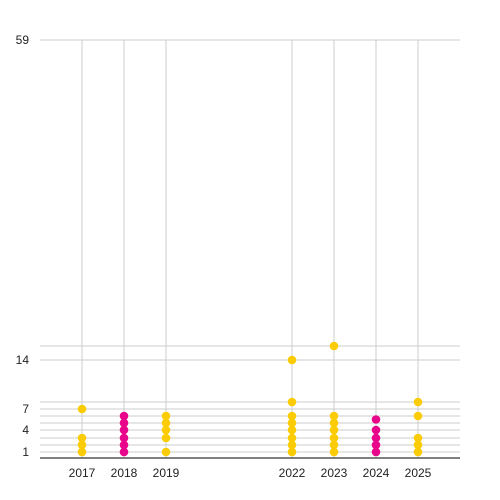 The image size is (500, 500). I want to click on x-tick-label: 2025, so click(418, 473).